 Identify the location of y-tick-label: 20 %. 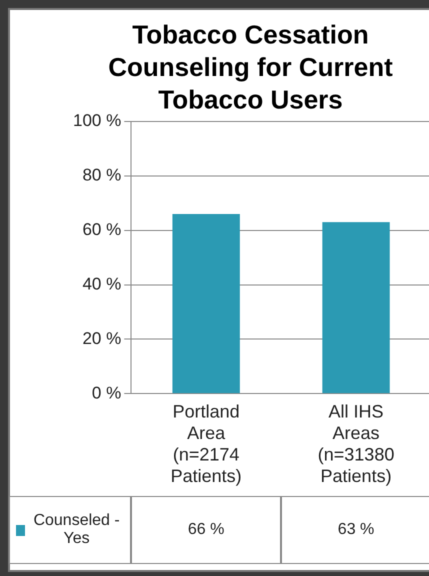
(102, 338).